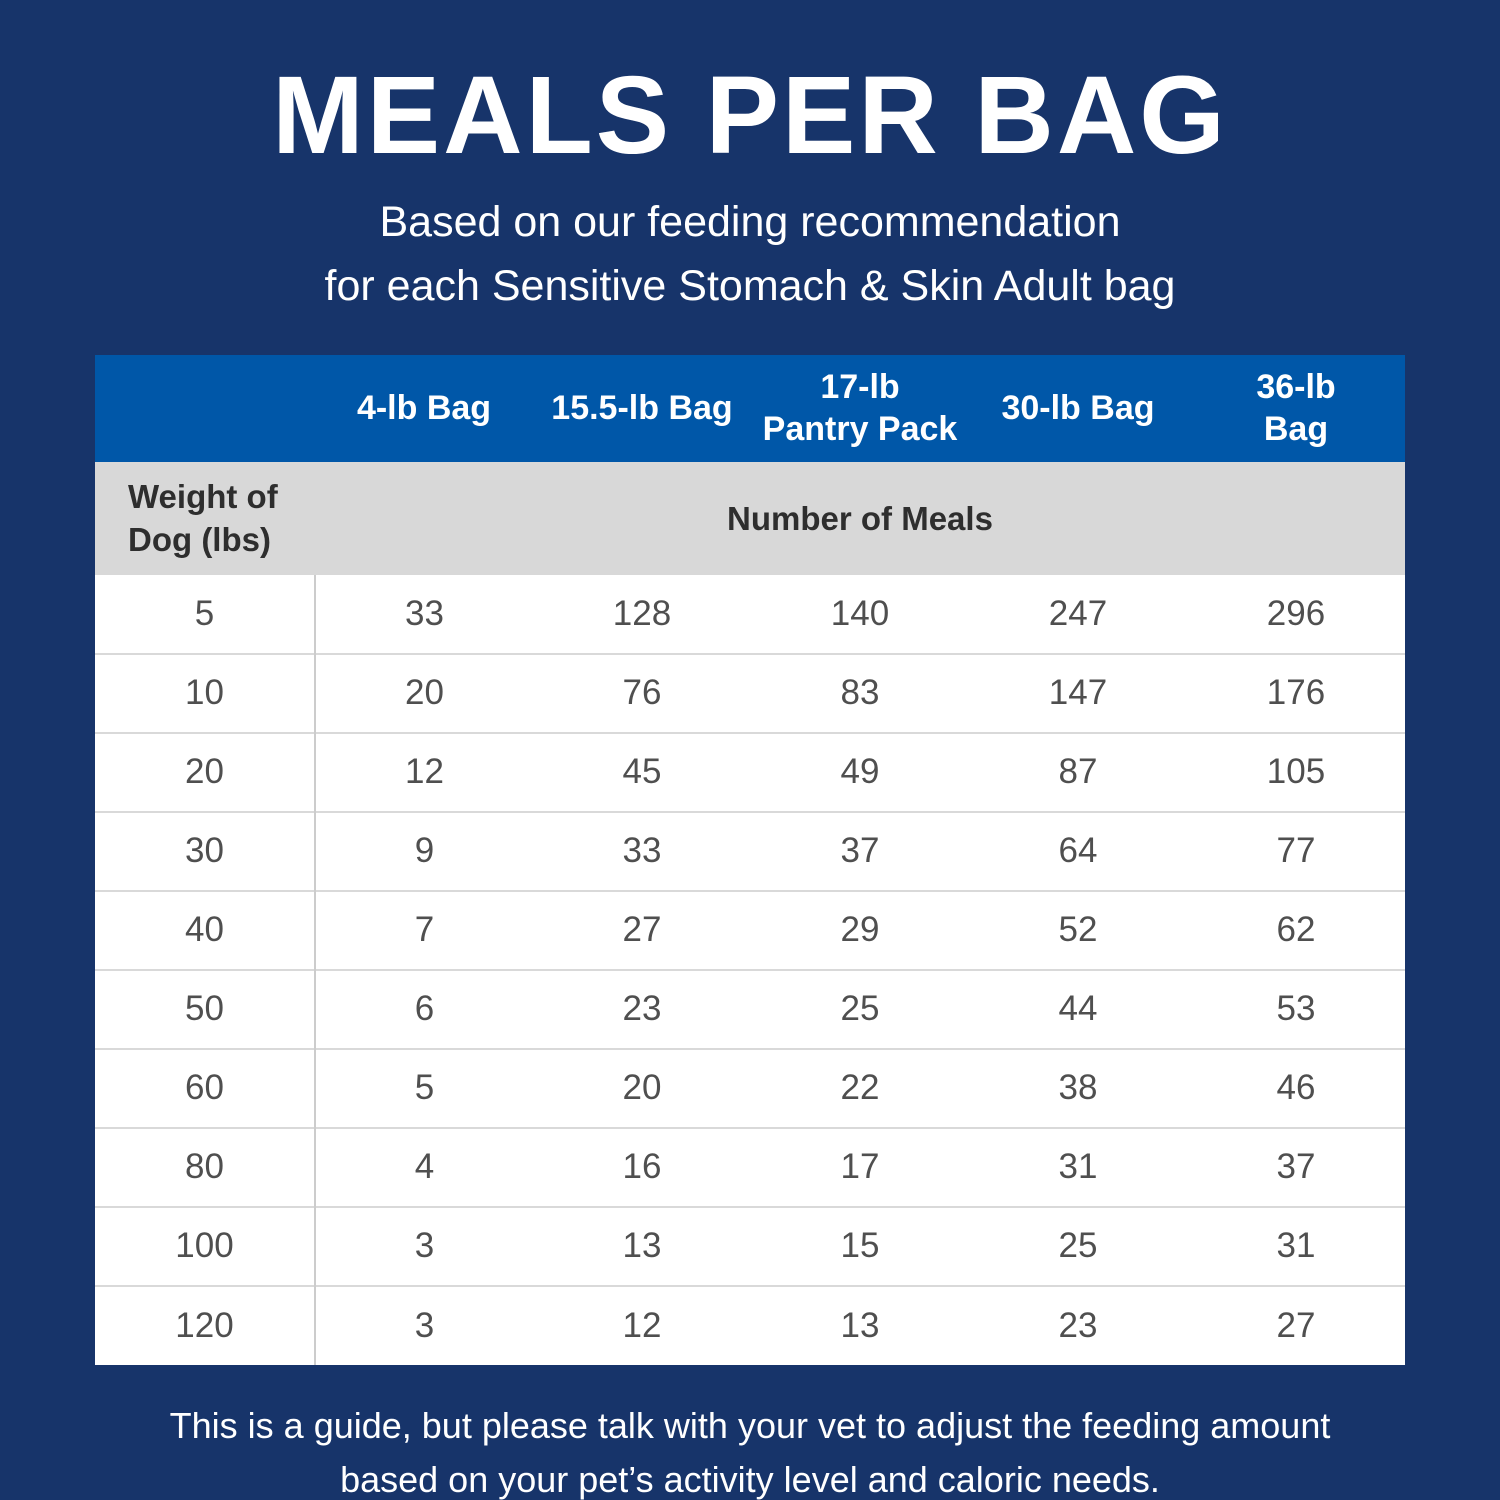  Describe the element at coordinates (860, 1166) in the screenshot. I see `meals-cell: 17` at that location.